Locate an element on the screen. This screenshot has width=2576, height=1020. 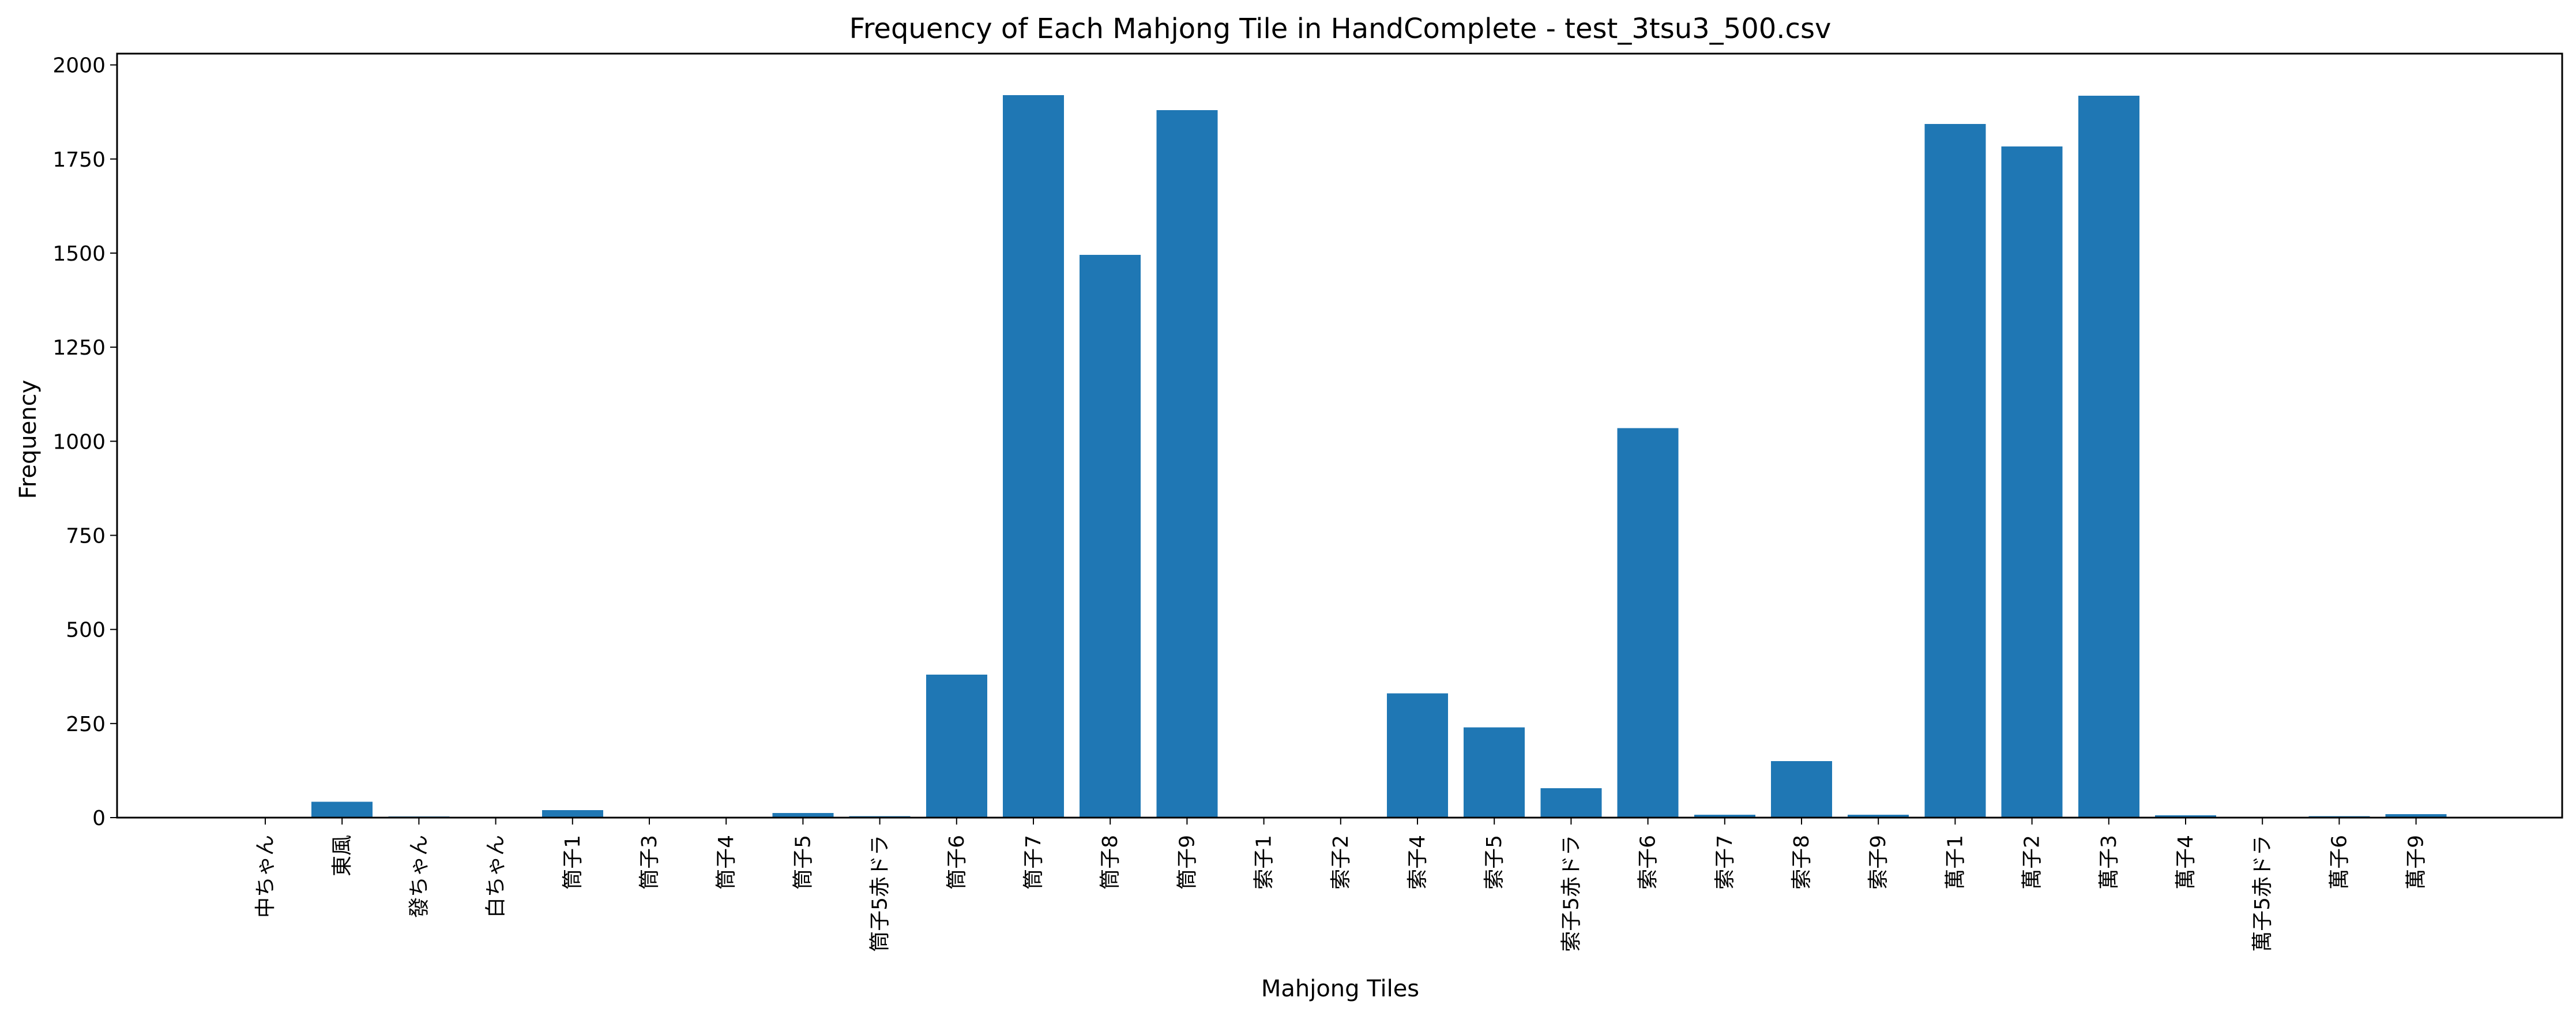
x-tick-label: 筒子7 is located at coordinates (1034, 862).